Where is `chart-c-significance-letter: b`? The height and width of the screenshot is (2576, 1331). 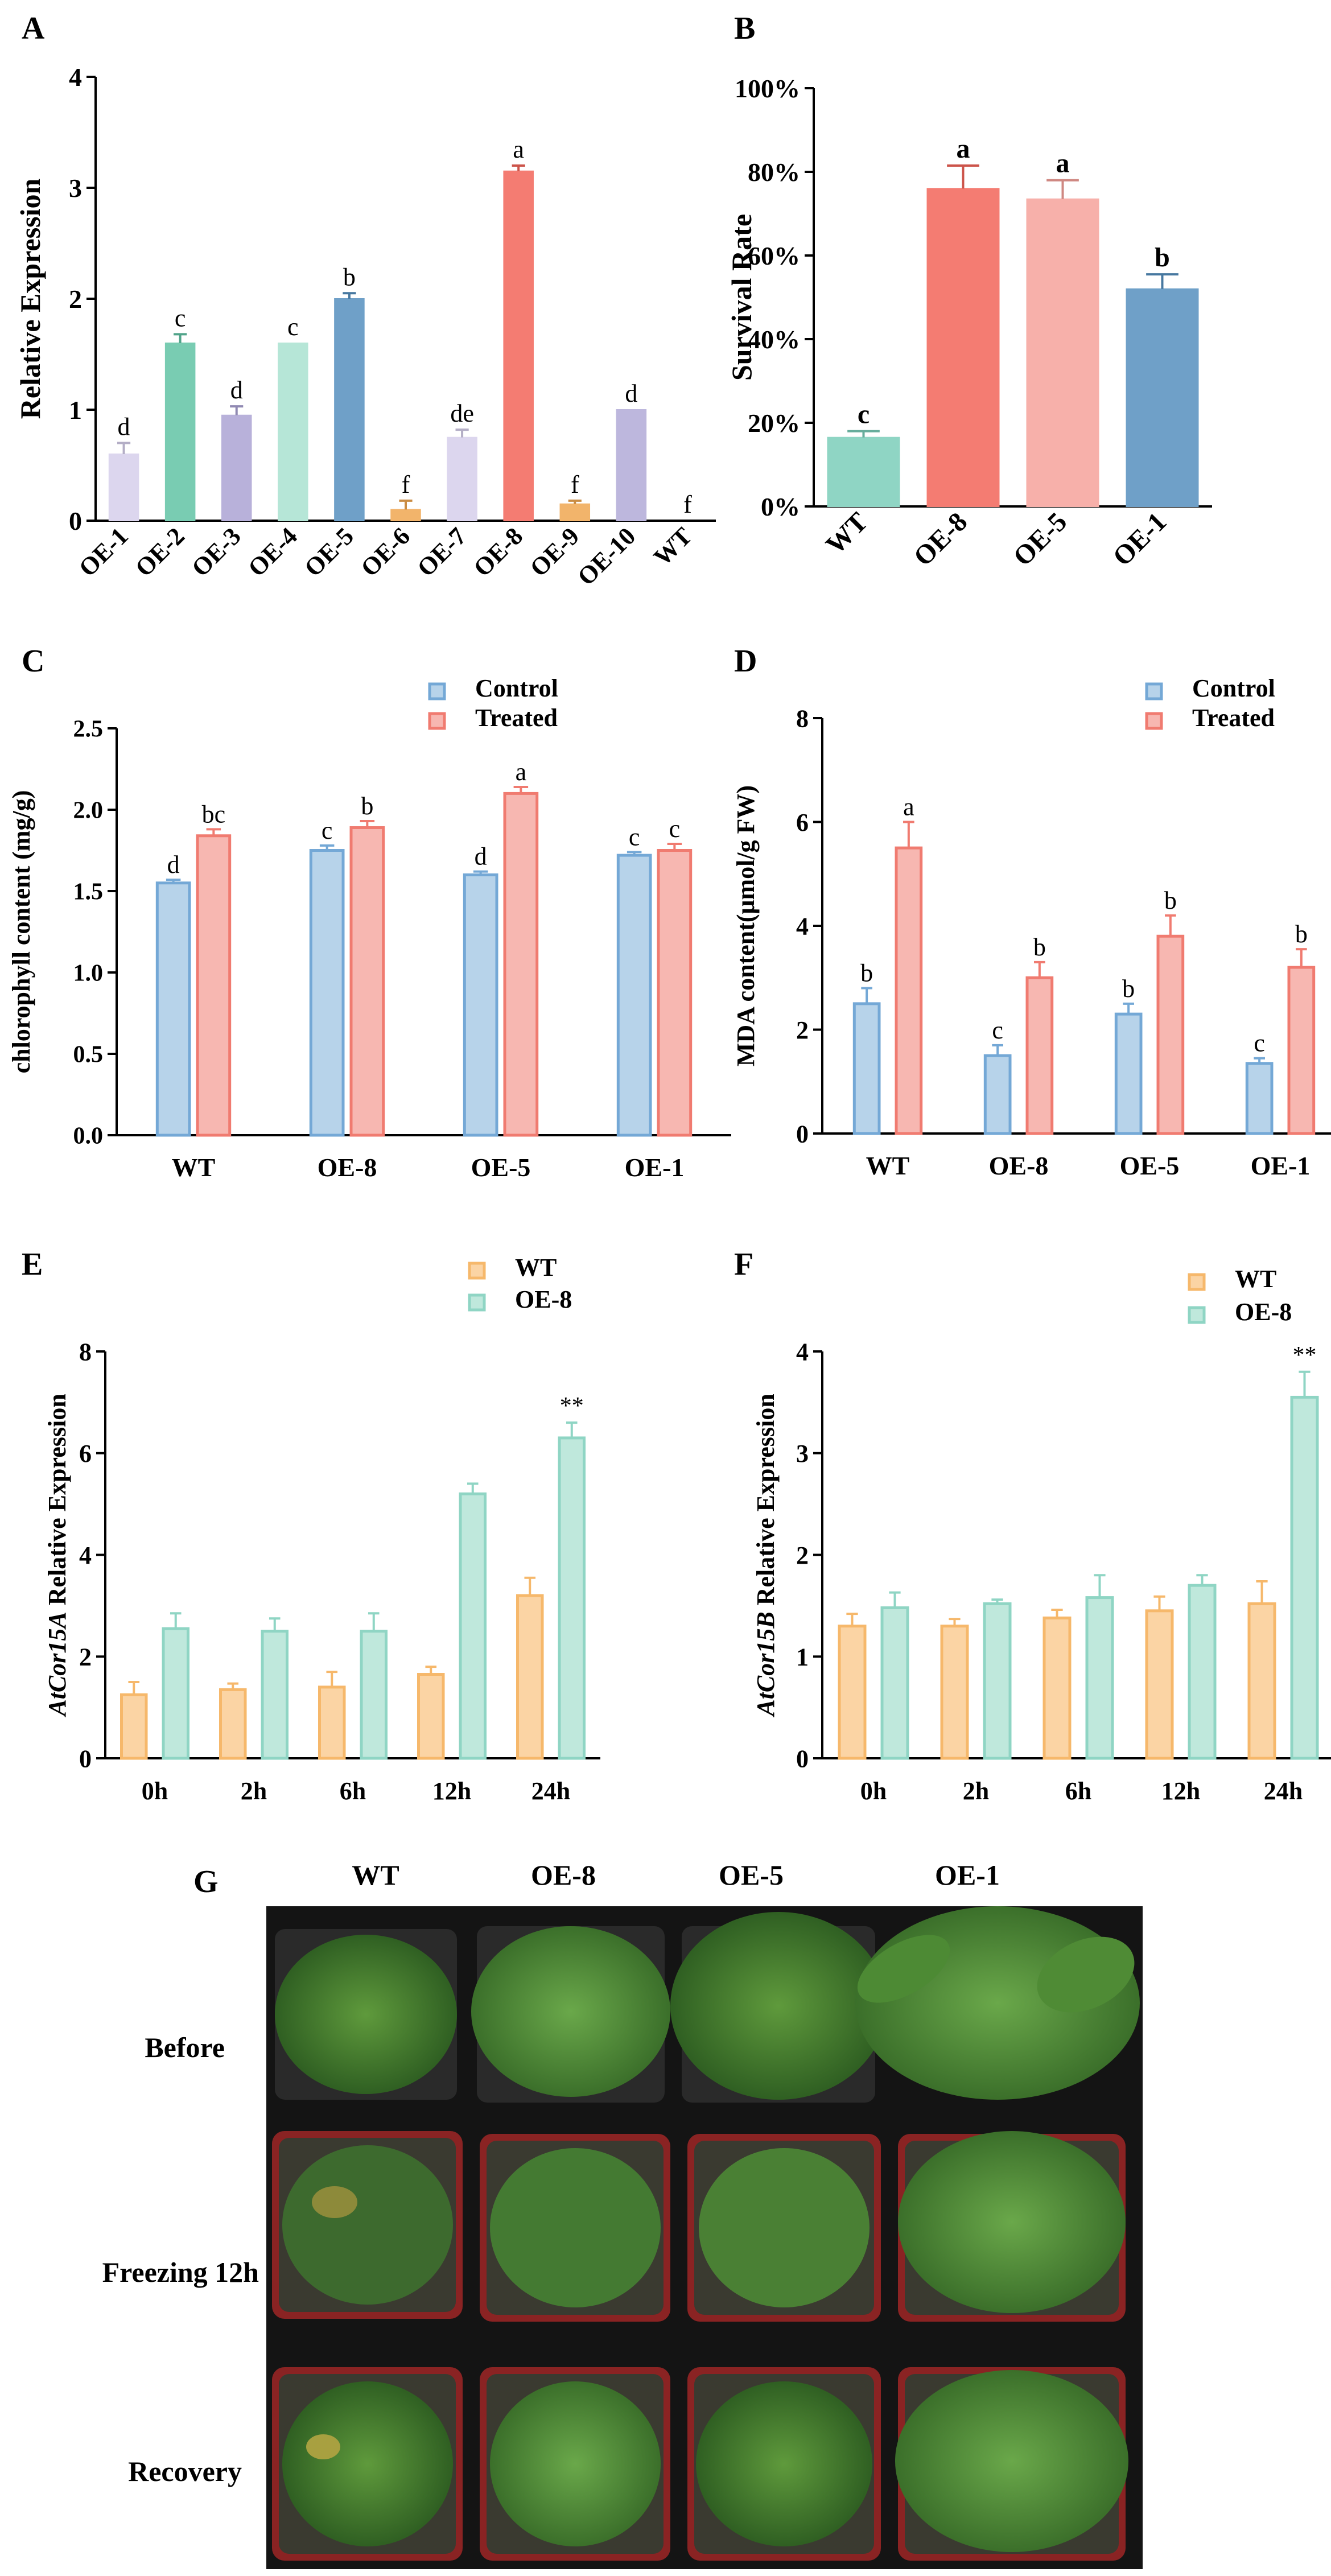
chart-c-significance-letter: b is located at coordinates (367, 806).